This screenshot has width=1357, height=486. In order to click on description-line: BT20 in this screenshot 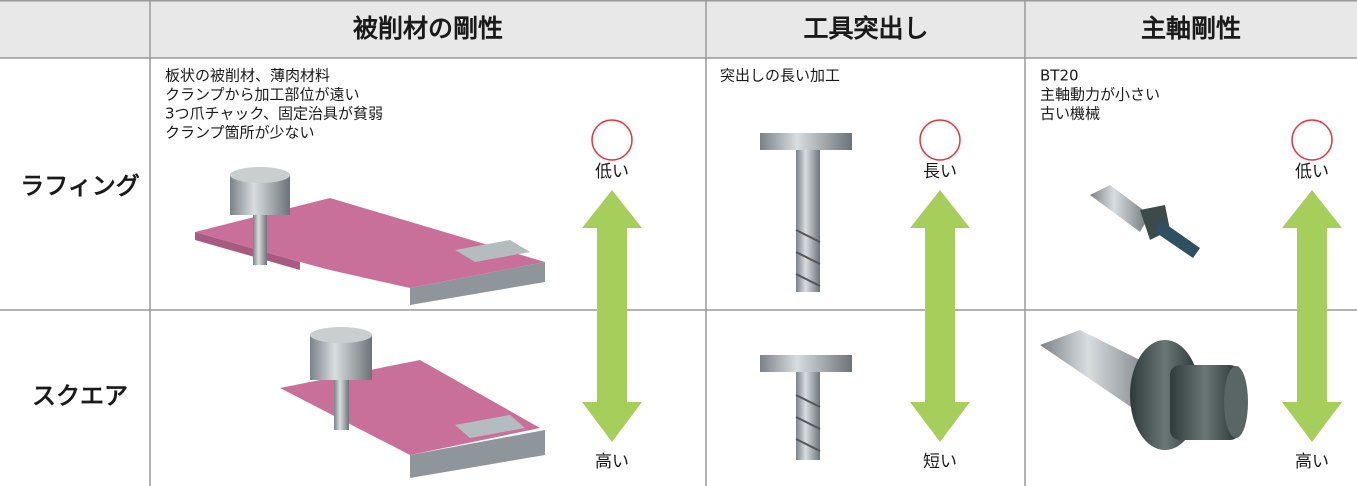, I will do `click(1059, 76)`.